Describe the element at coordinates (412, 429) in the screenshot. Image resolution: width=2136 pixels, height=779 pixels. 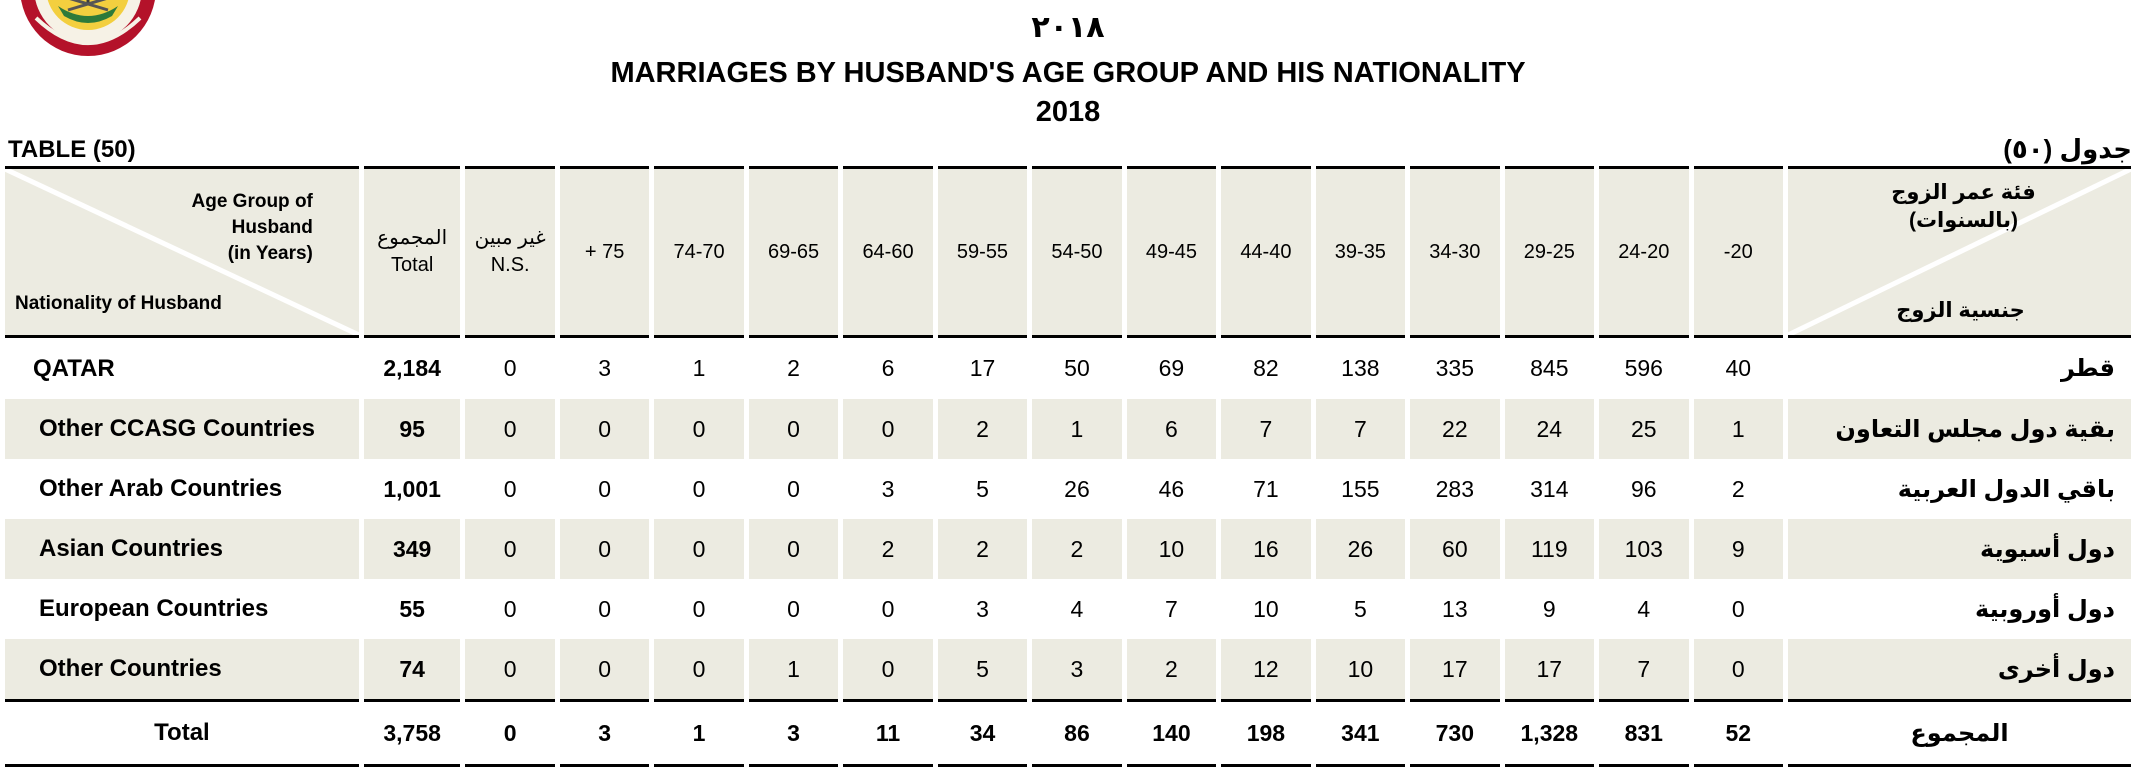
I see `cell-total: 95` at that location.